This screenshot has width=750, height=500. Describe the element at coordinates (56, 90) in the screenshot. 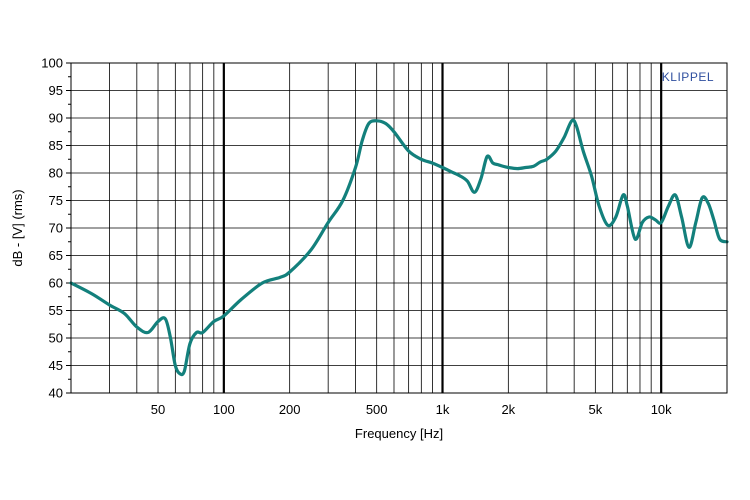

I see `y-tick-label: 95` at that location.